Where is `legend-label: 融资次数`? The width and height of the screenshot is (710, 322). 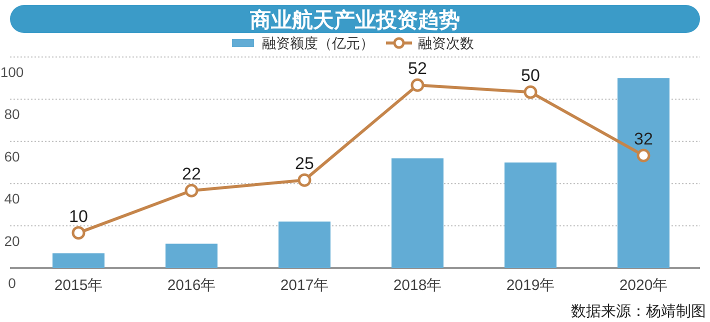
legend-label: 融资次数 is located at coordinates (446, 43).